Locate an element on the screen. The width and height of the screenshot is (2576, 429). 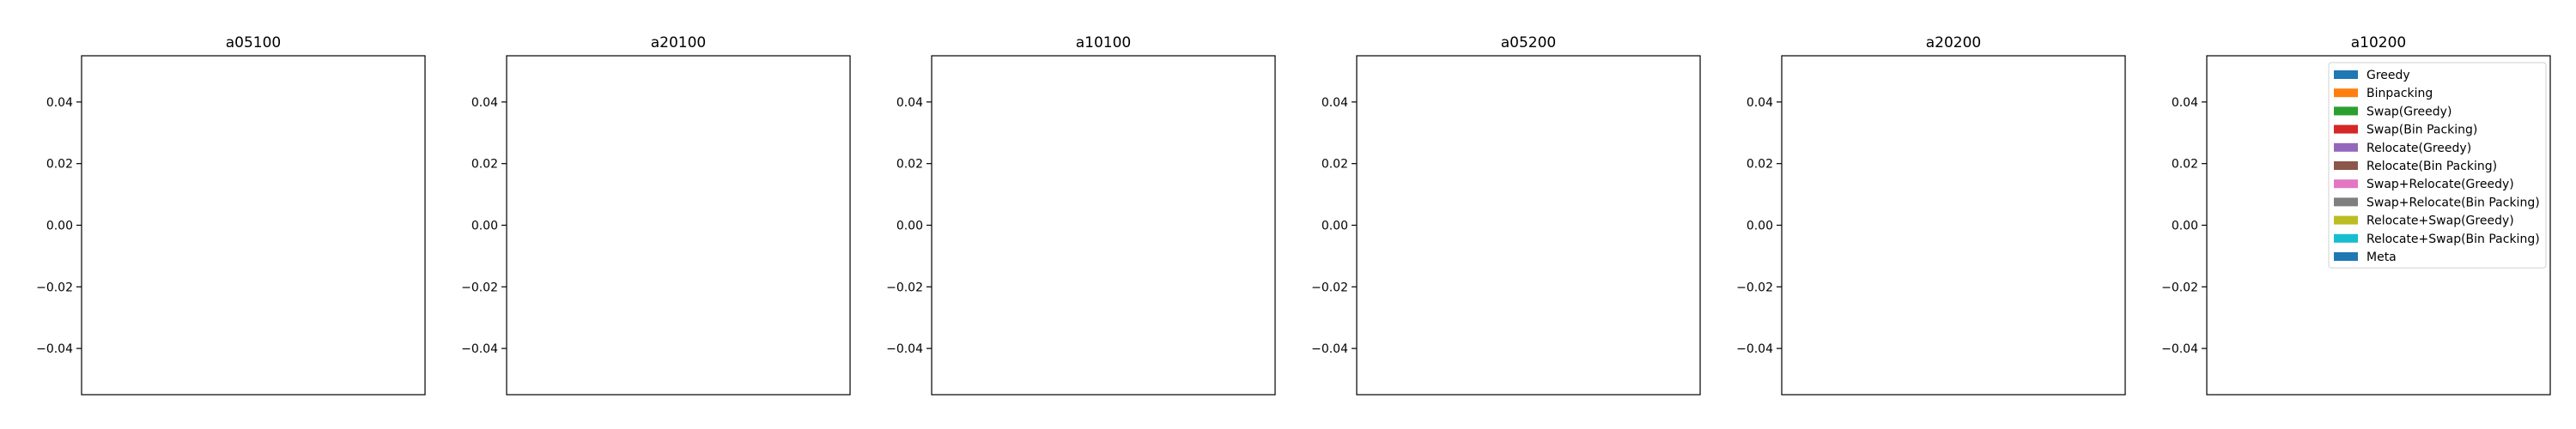
subplot-a10100: a10100 0.04 0.02 0.00 −0.02 −0.04 is located at coordinates (1081, 215).